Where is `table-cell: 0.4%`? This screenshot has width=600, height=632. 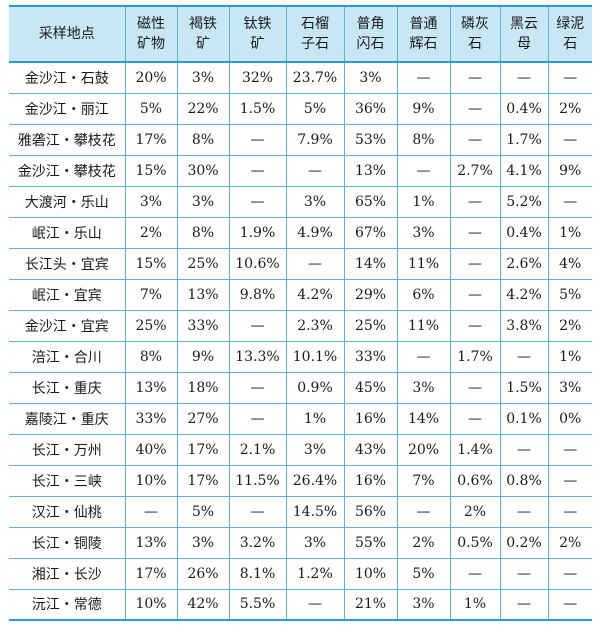 table-cell: 0.4% is located at coordinates (523, 233).